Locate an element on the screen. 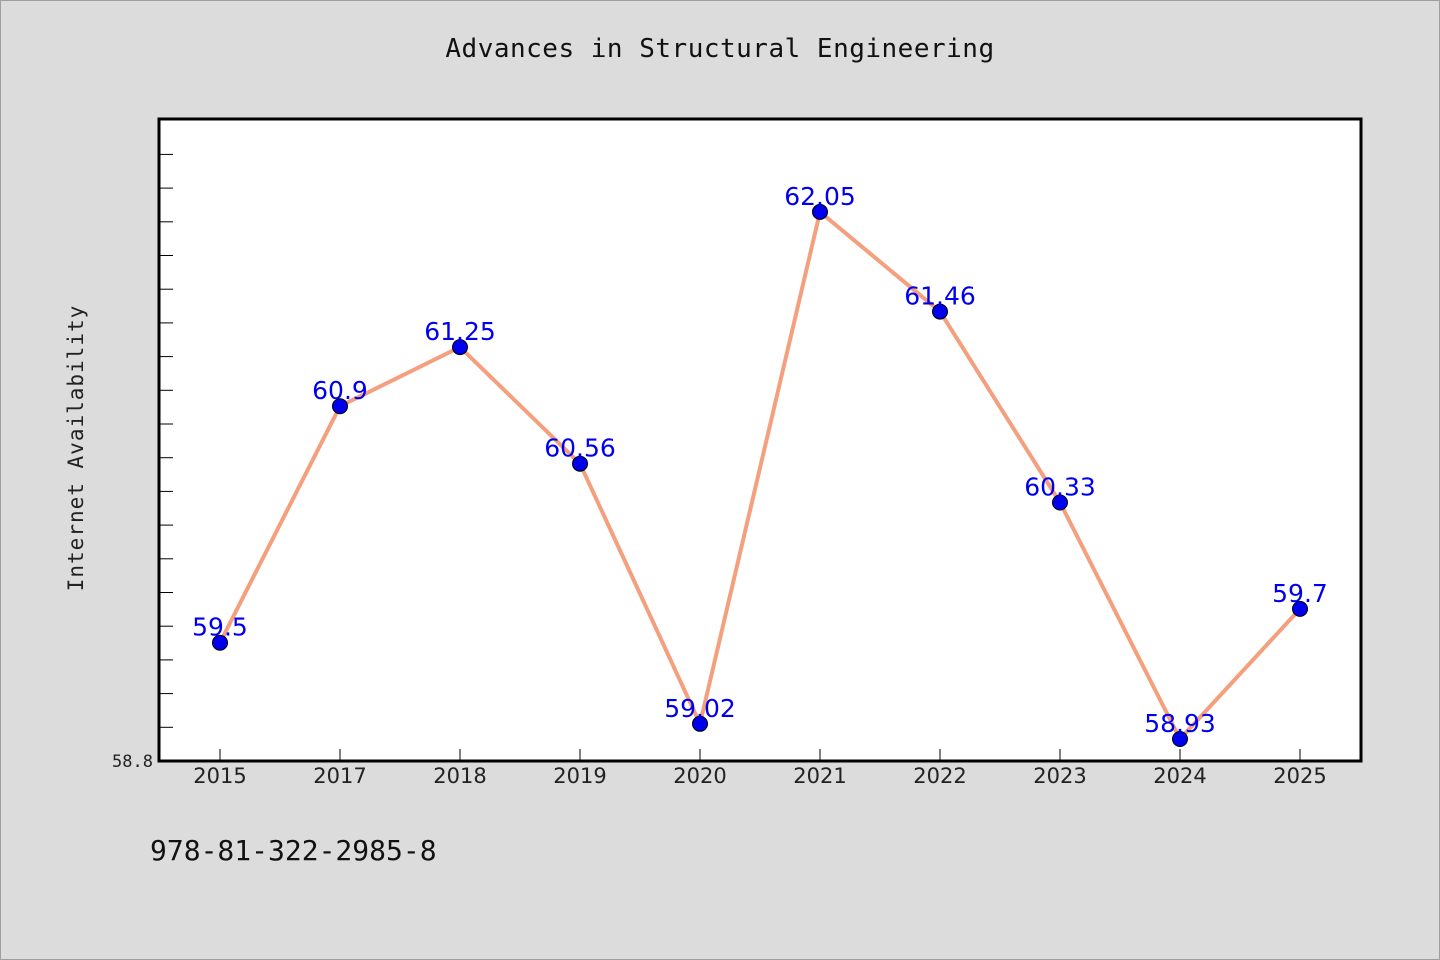  data-label: 60.9 is located at coordinates (340, 390).